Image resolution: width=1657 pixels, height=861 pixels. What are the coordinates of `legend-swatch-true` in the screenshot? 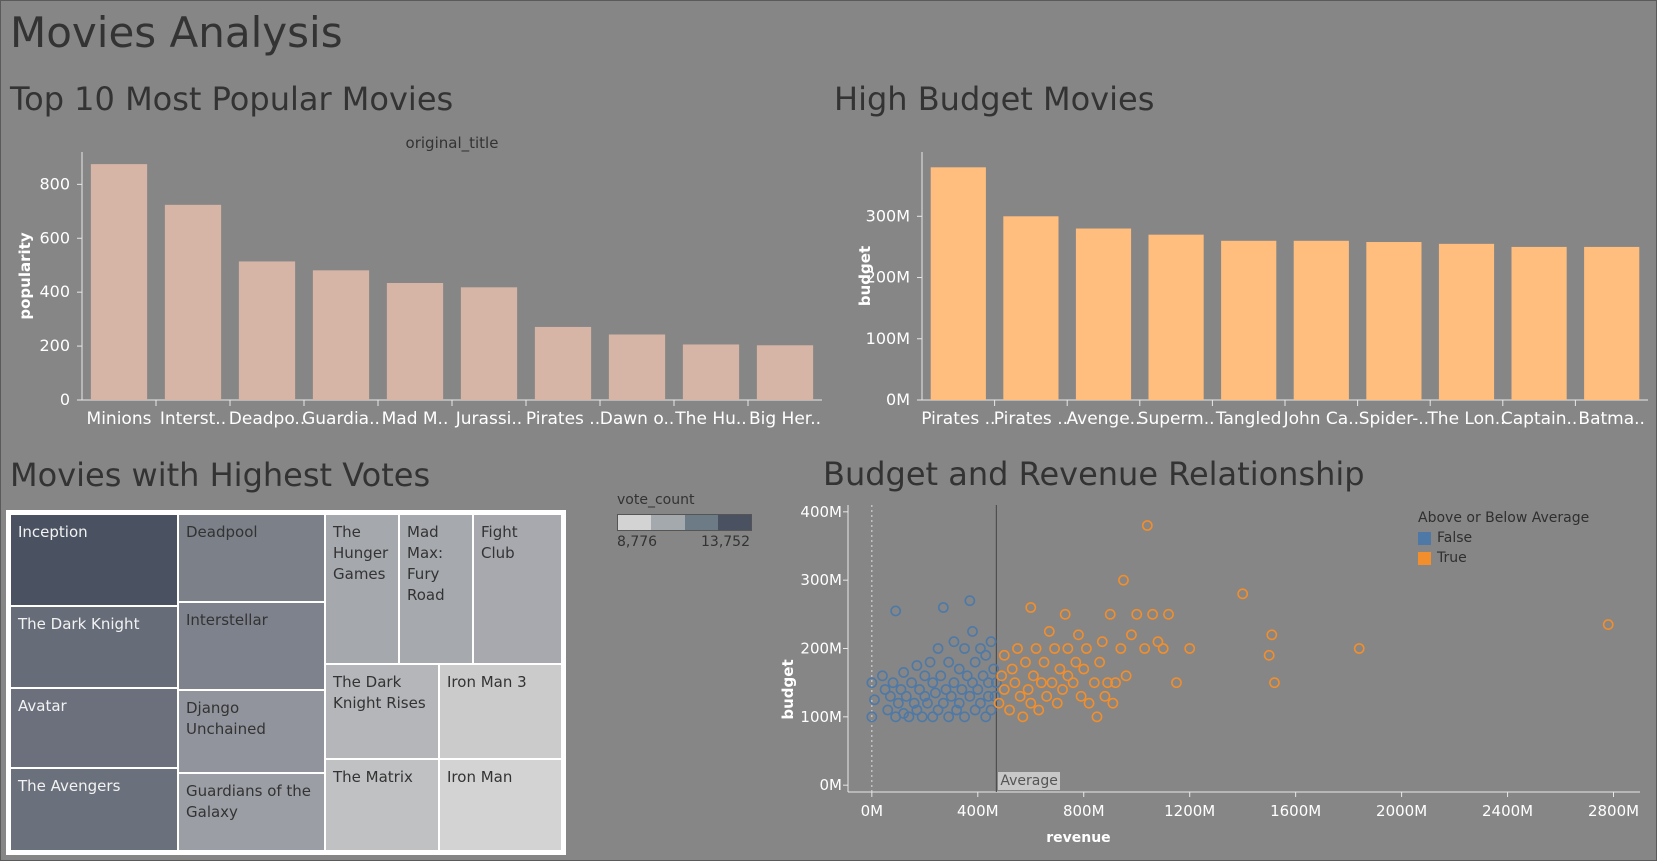 It's located at (1424, 558).